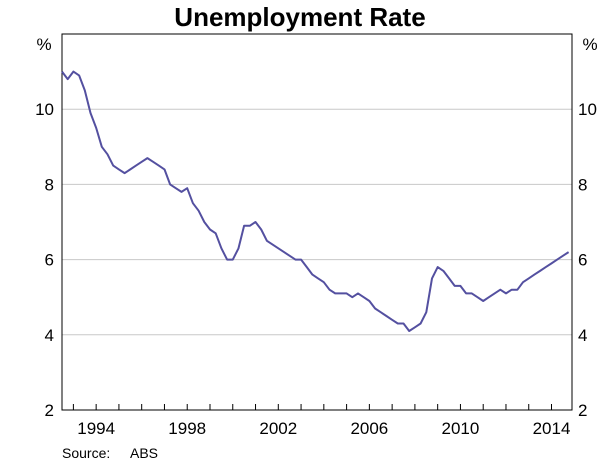 The image size is (600, 466). Describe the element at coordinates (552, 428) in the screenshot. I see `x-tick-label-2014: 2014` at that location.